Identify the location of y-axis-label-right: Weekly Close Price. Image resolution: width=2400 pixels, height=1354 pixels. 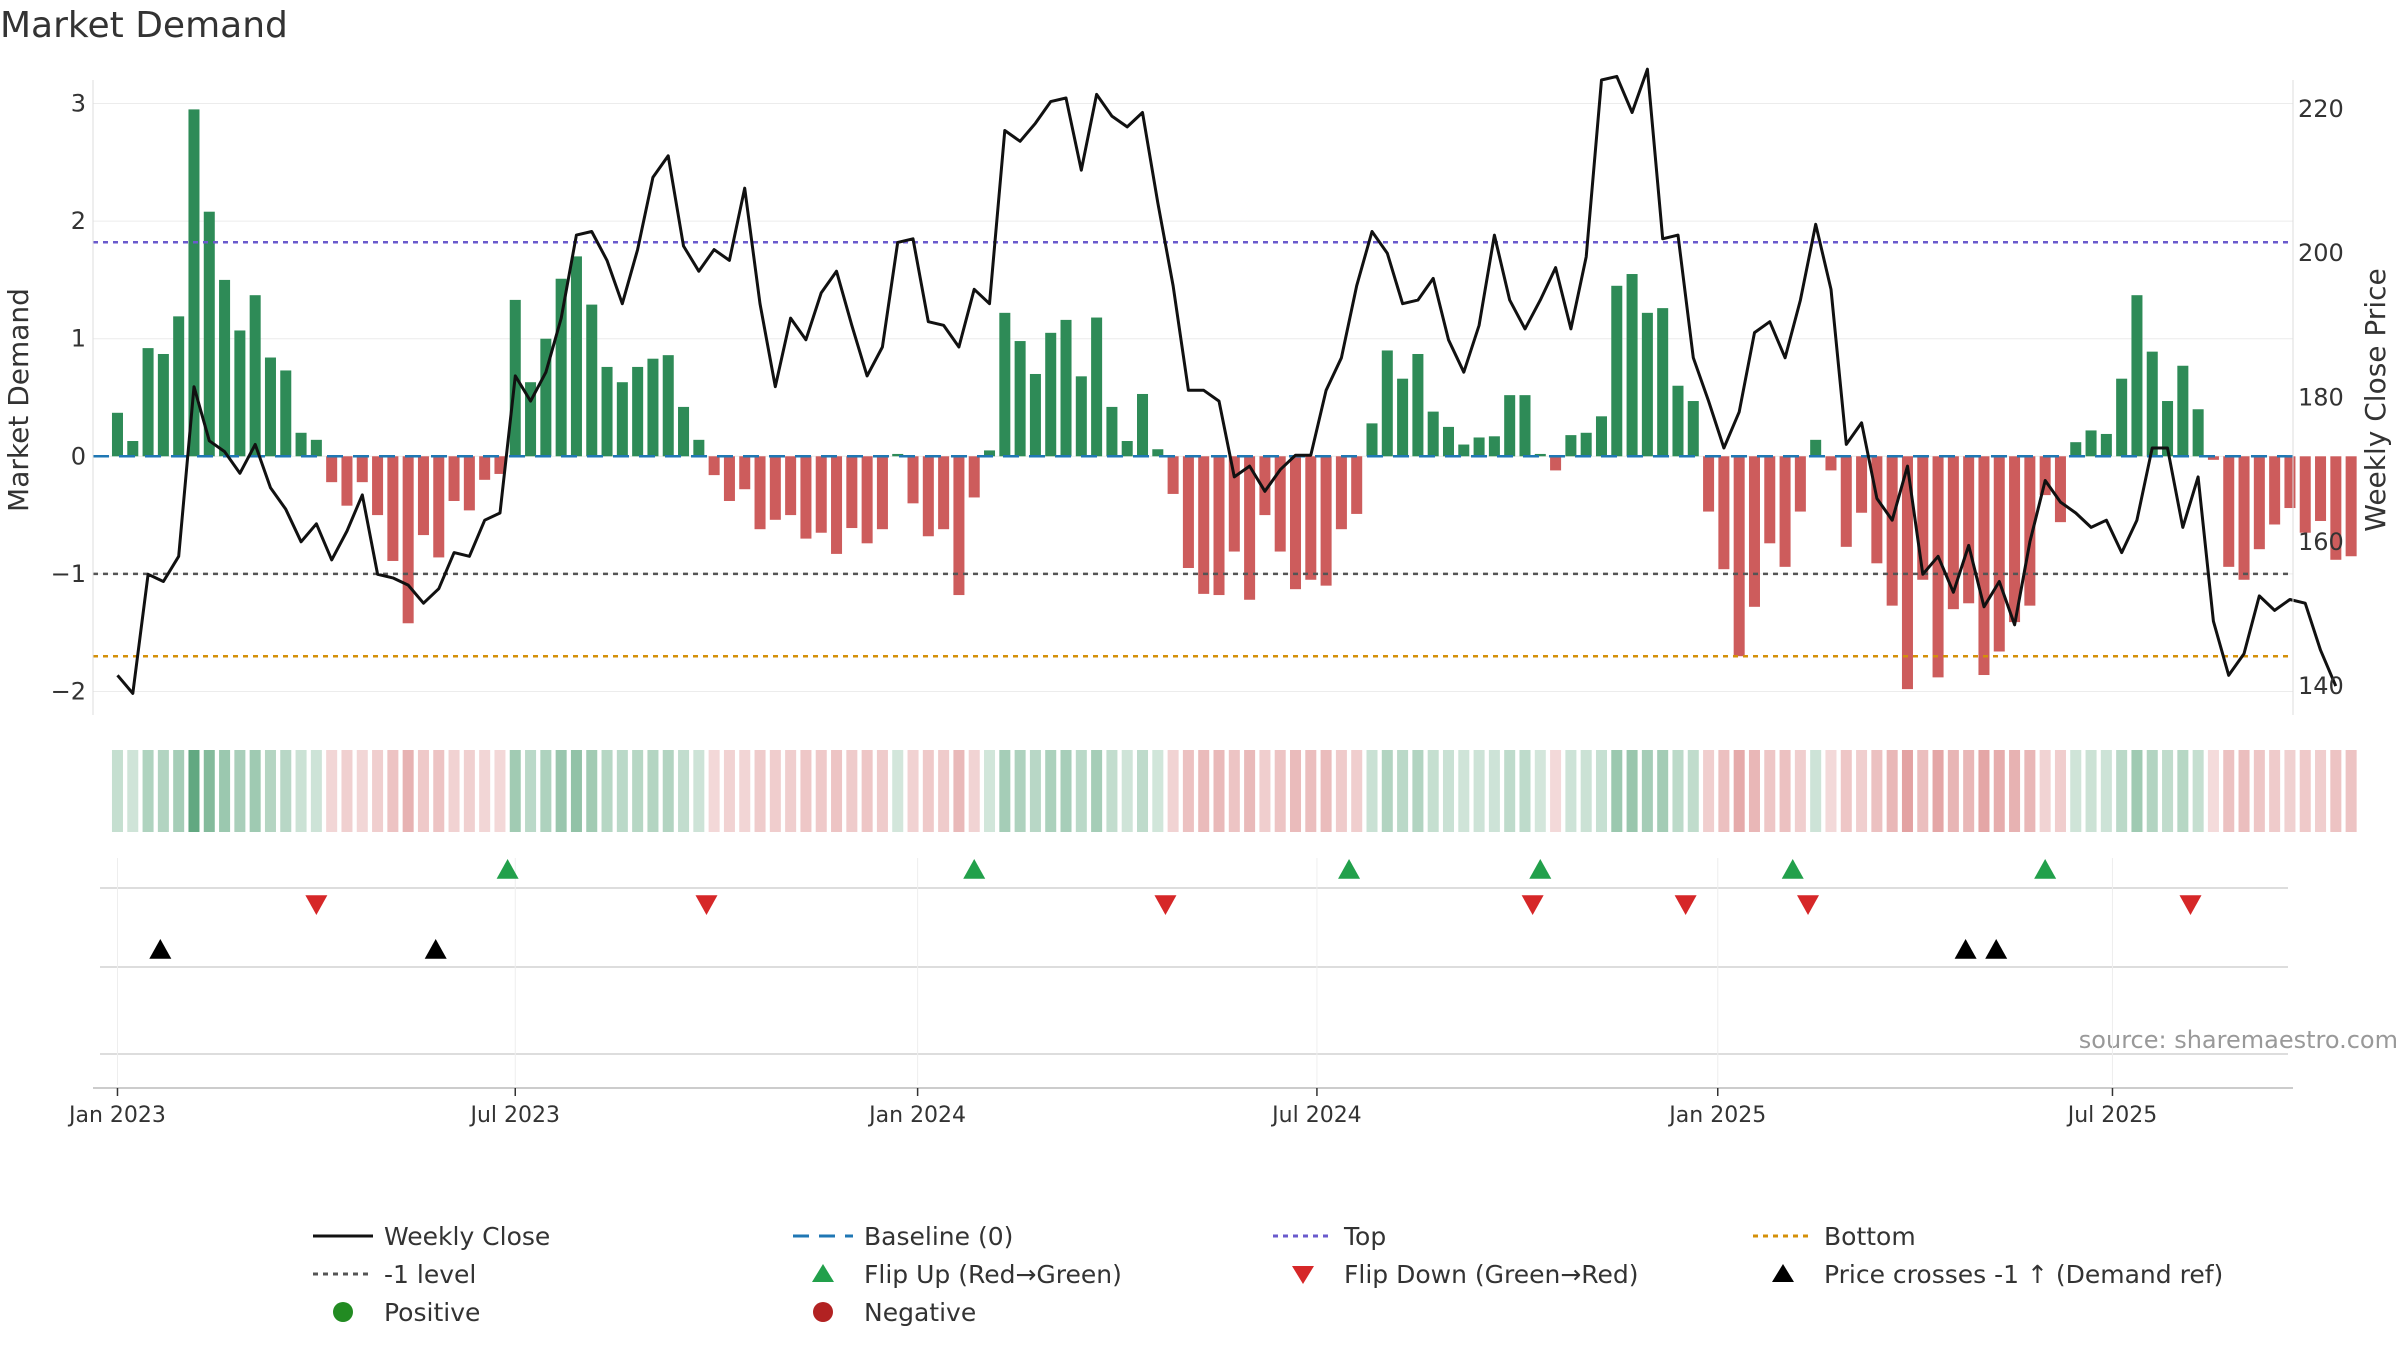
(2375, 399).